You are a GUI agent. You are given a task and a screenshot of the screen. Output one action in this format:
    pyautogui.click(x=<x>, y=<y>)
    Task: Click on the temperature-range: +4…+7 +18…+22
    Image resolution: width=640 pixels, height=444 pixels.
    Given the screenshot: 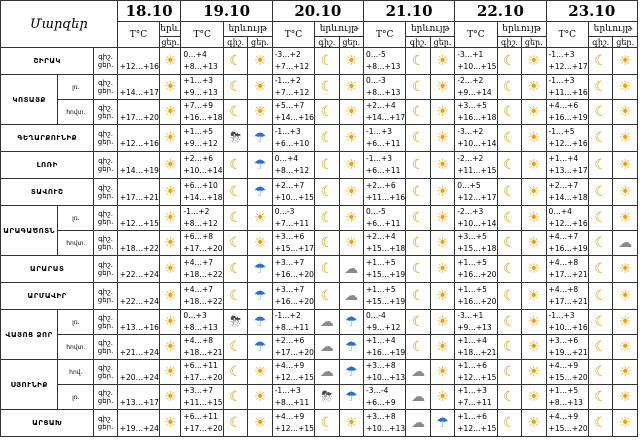 What is the action you would take?
    pyautogui.click(x=202, y=269)
    